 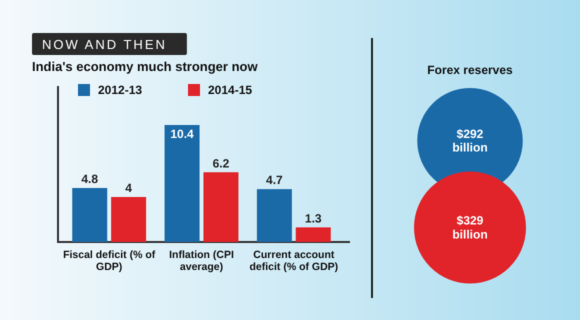 I want to click on data-label: 4.8, so click(x=89, y=179).